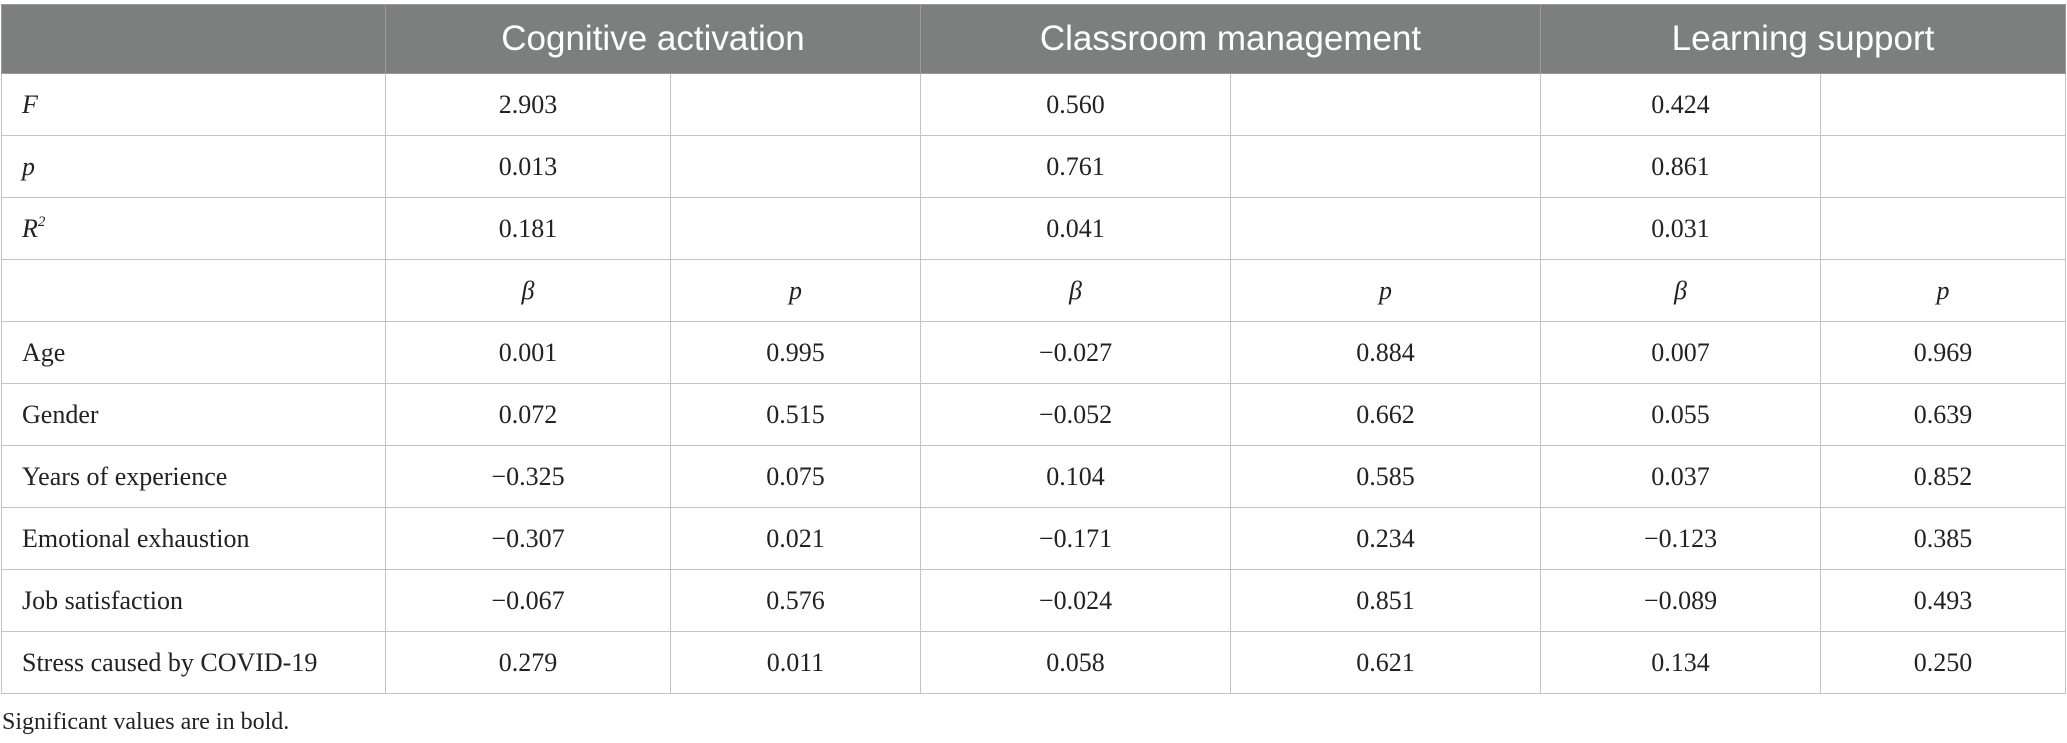  Describe the element at coordinates (1943, 538) in the screenshot. I see `p-value-cell: 0.385` at that location.